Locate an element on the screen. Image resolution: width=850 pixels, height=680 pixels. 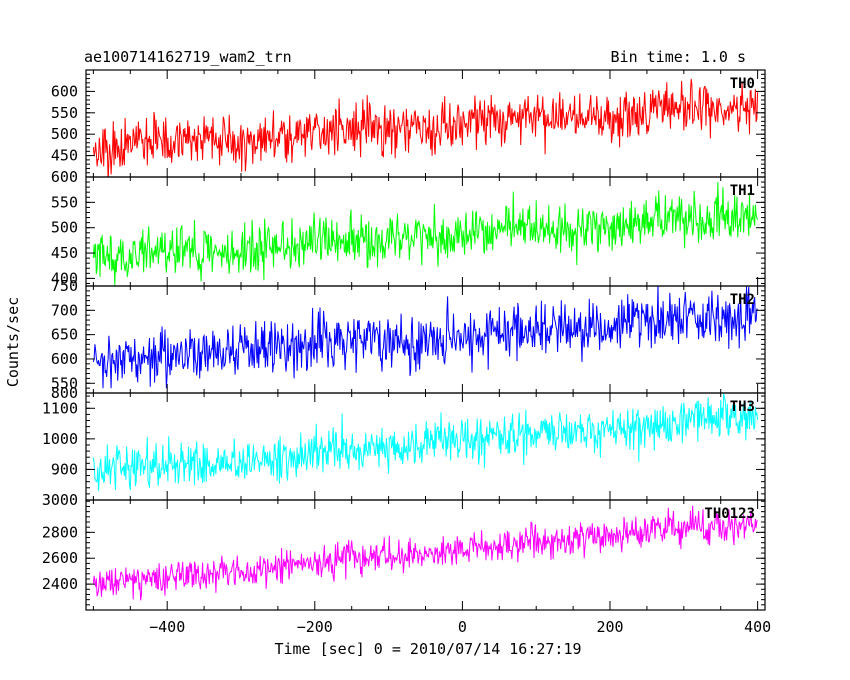
x-tick-label: 0 is located at coordinates (462, 627).